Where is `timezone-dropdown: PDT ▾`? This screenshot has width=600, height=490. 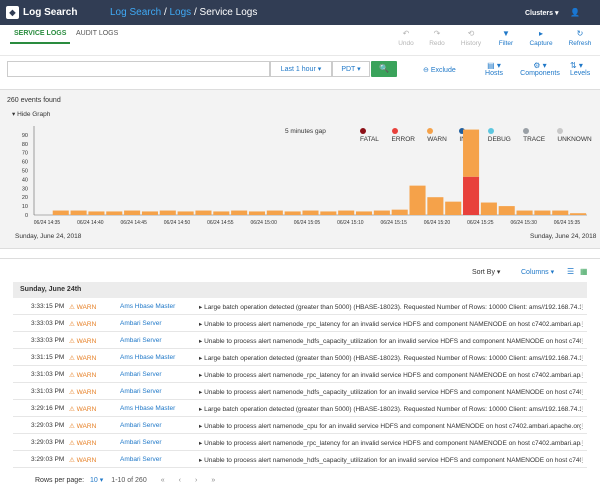 timezone-dropdown: PDT ▾ is located at coordinates (351, 69).